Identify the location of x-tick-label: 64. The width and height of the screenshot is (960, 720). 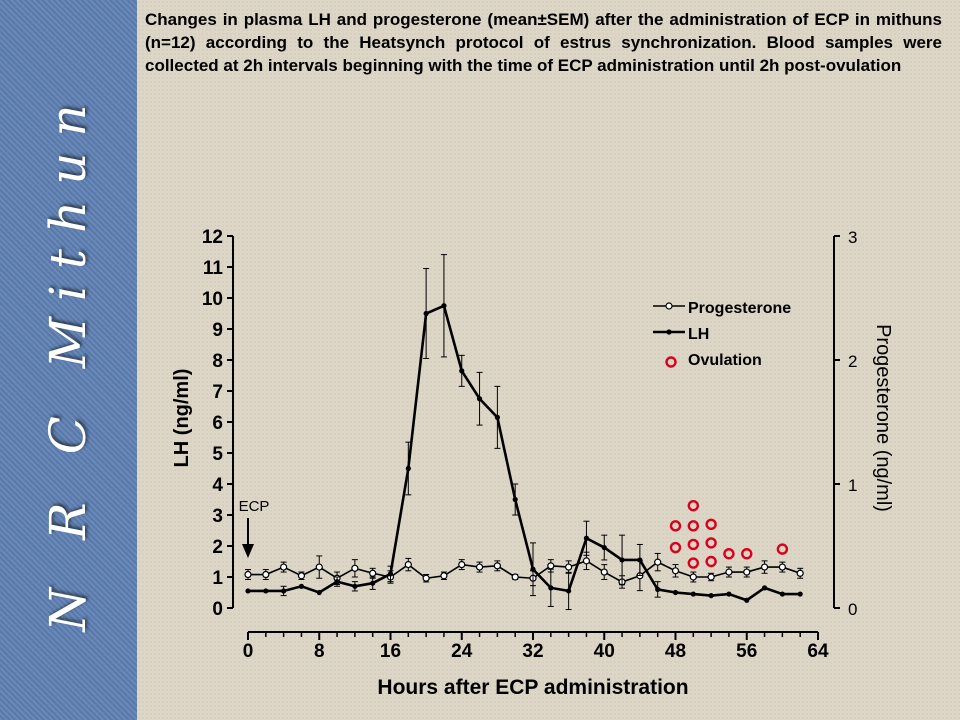
(818, 651).